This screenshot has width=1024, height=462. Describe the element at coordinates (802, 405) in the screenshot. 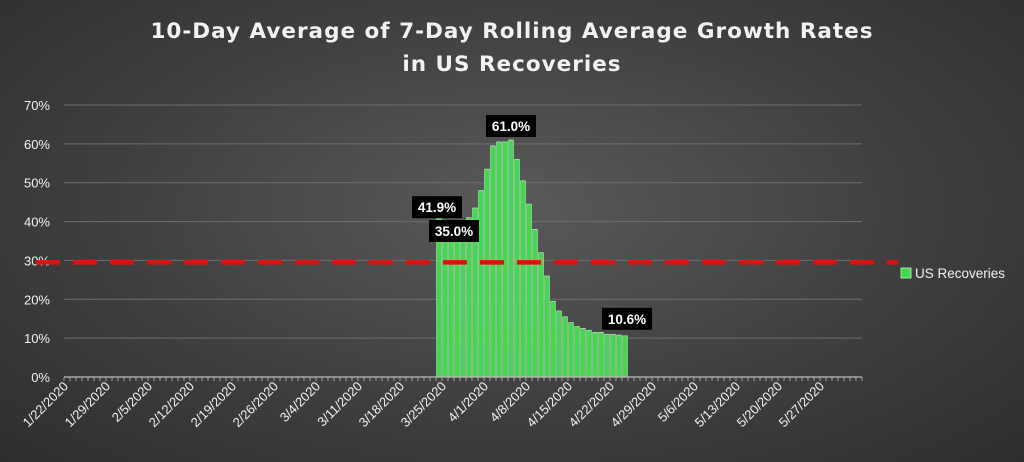

I see `x-tick-label: 5/27/2020` at that location.